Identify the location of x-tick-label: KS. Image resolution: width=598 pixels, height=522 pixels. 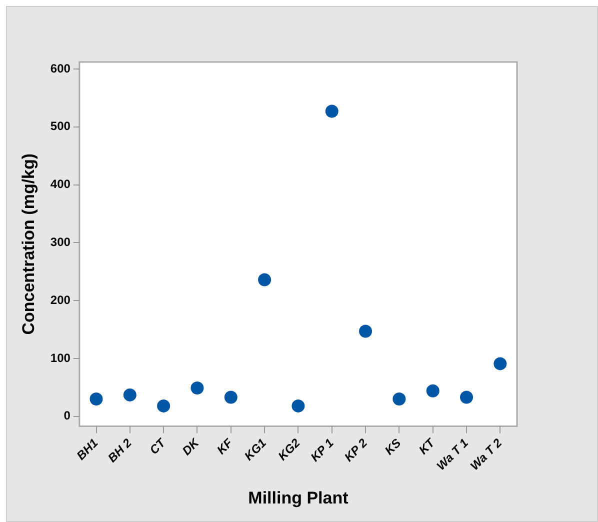
(393, 447).